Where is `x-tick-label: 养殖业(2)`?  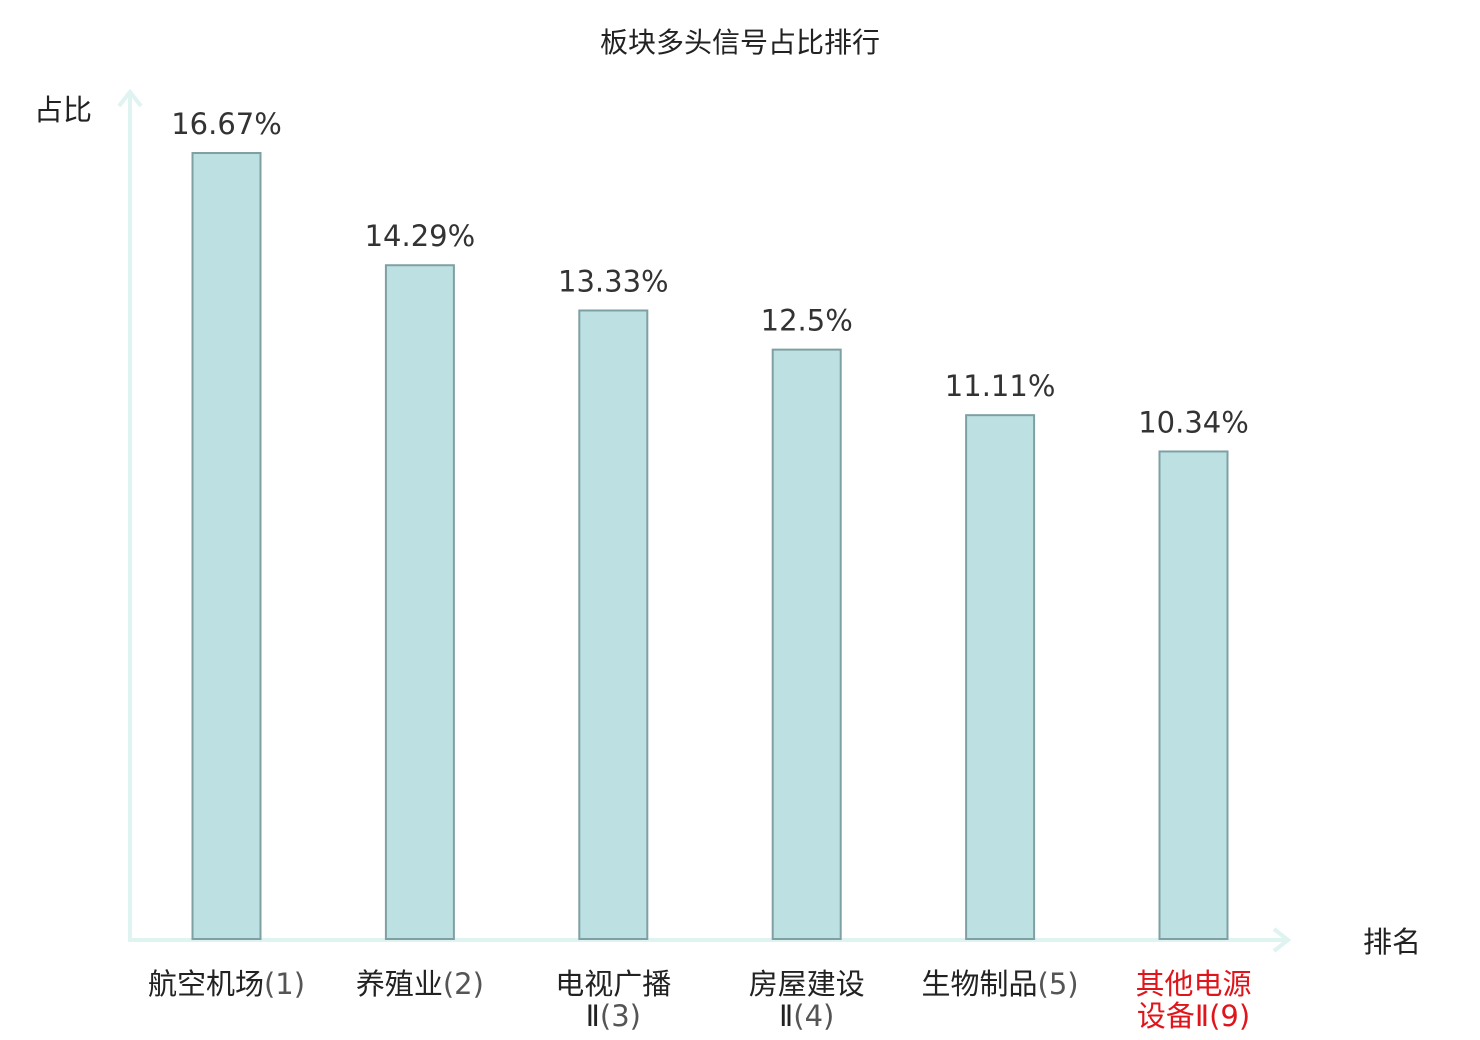
x-tick-label: 养殖业(2) is located at coordinates (420, 984).